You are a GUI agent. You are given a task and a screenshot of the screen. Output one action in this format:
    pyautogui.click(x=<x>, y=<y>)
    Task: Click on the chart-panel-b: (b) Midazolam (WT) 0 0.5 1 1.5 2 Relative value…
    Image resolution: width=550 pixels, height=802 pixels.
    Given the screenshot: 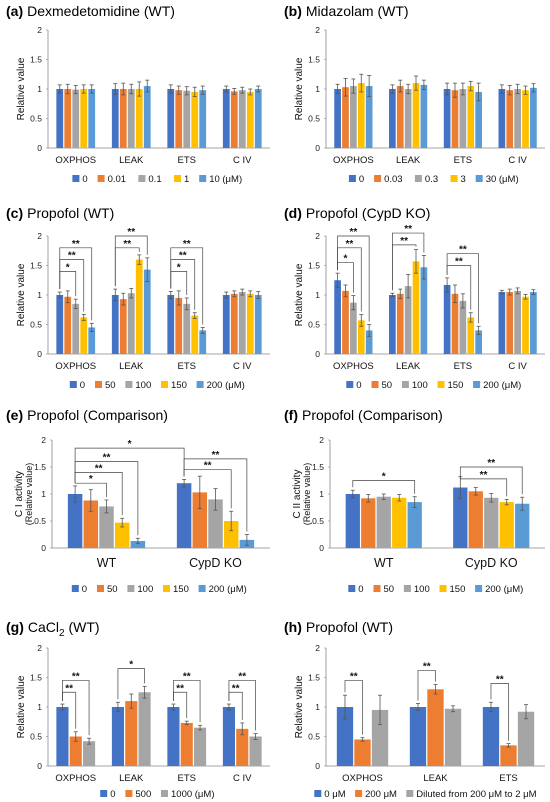 What is the action you would take?
    pyautogui.click(x=414, y=94)
    